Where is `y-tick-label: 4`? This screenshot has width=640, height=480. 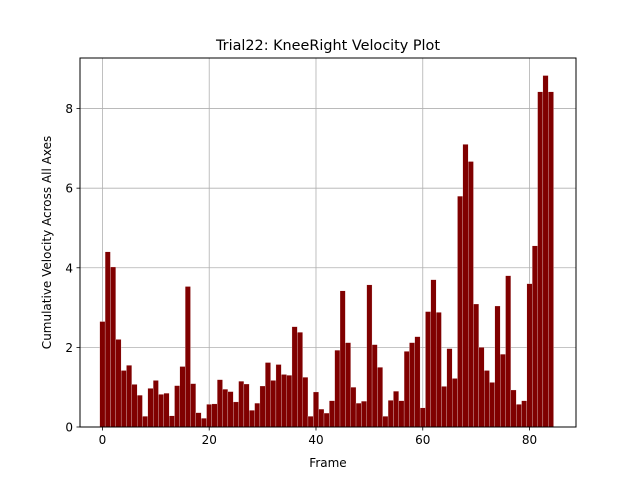
y-tick-label: 4 is located at coordinates (69, 268).